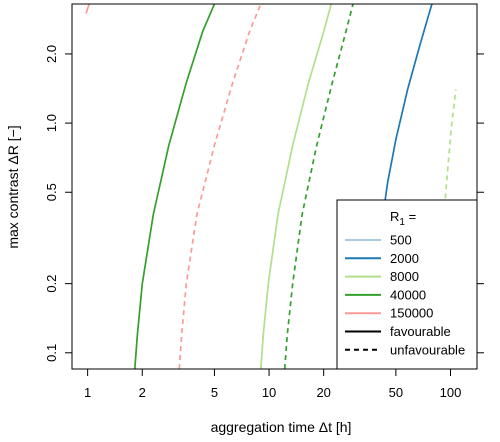 The height and width of the screenshot is (442, 500). What do you see at coordinates (451, 392) in the screenshot?
I see `x-tick-label: 100` at bounding box center [451, 392].